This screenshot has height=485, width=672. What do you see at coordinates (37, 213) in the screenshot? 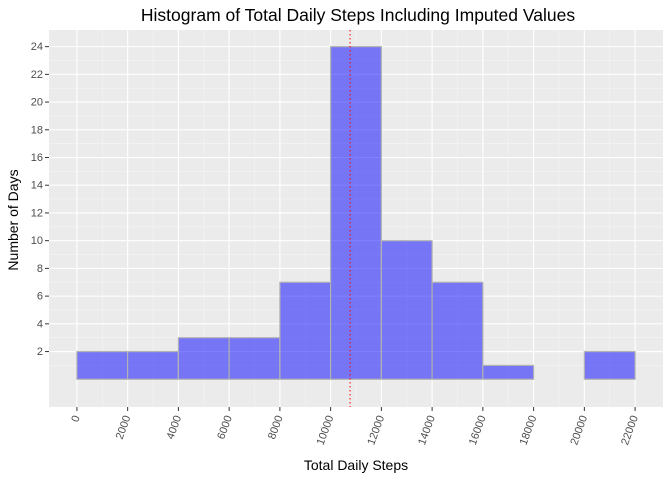
I see `y-tick-label: 12` at bounding box center [37, 213].